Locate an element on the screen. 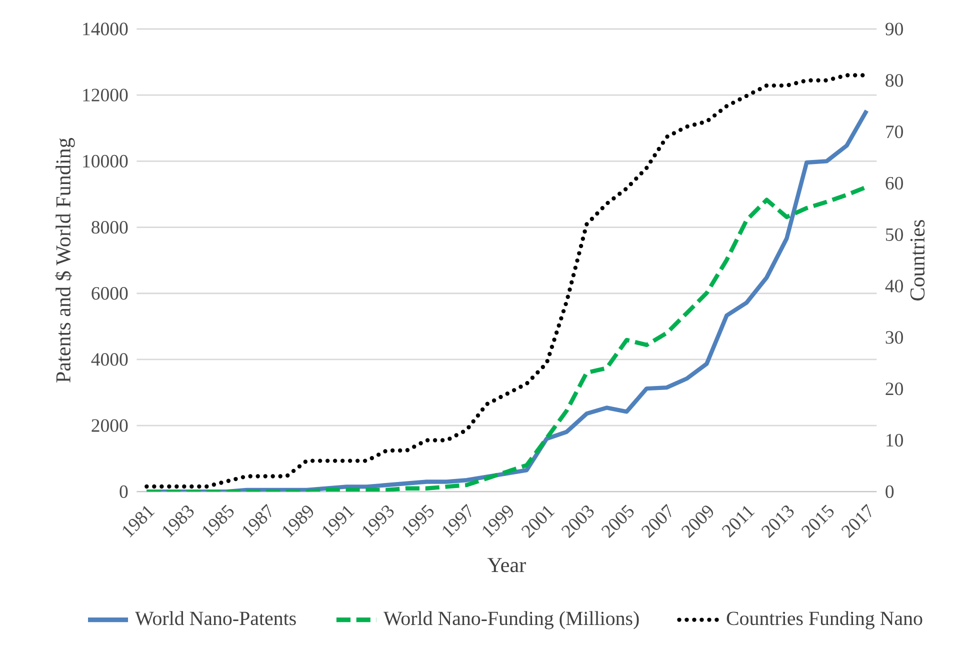 This screenshot has height=645, width=970. y2-tick-label: 0 is located at coordinates (890, 491).